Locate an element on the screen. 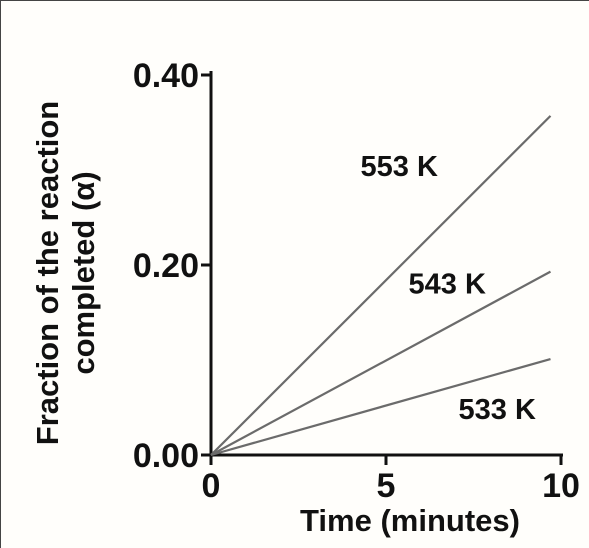 This screenshot has height=548, width=589. y-axis-title-line-1: Fraction of the reaction is located at coordinates (47, 273).